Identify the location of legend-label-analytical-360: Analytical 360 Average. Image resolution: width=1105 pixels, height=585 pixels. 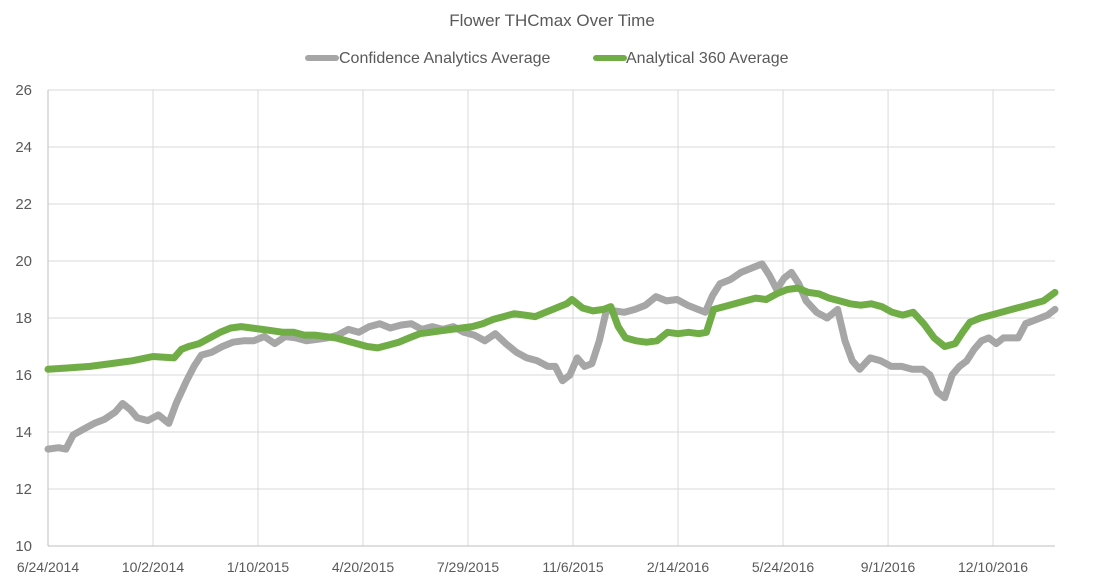
(707, 58).